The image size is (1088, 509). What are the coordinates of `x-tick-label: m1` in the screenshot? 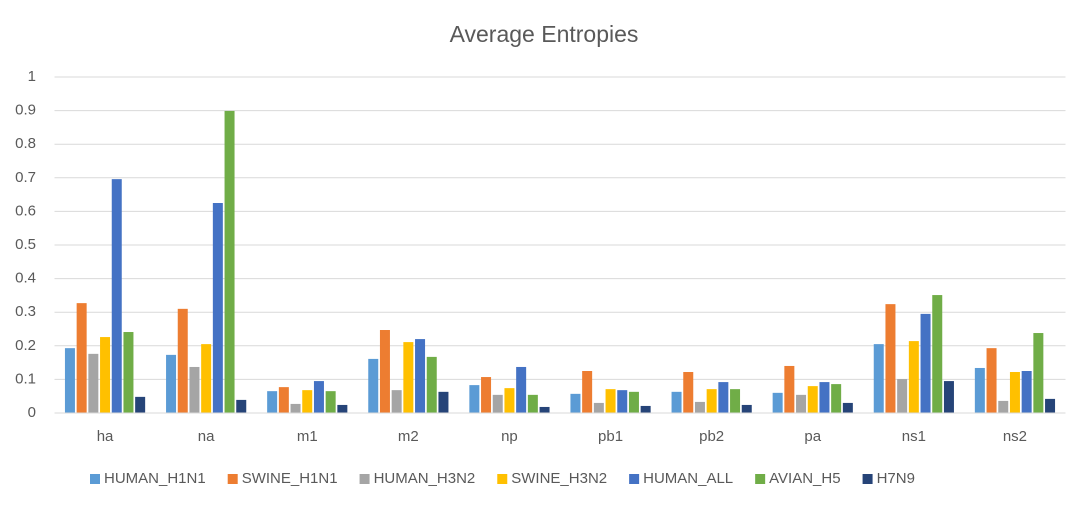 It's located at (307, 436).